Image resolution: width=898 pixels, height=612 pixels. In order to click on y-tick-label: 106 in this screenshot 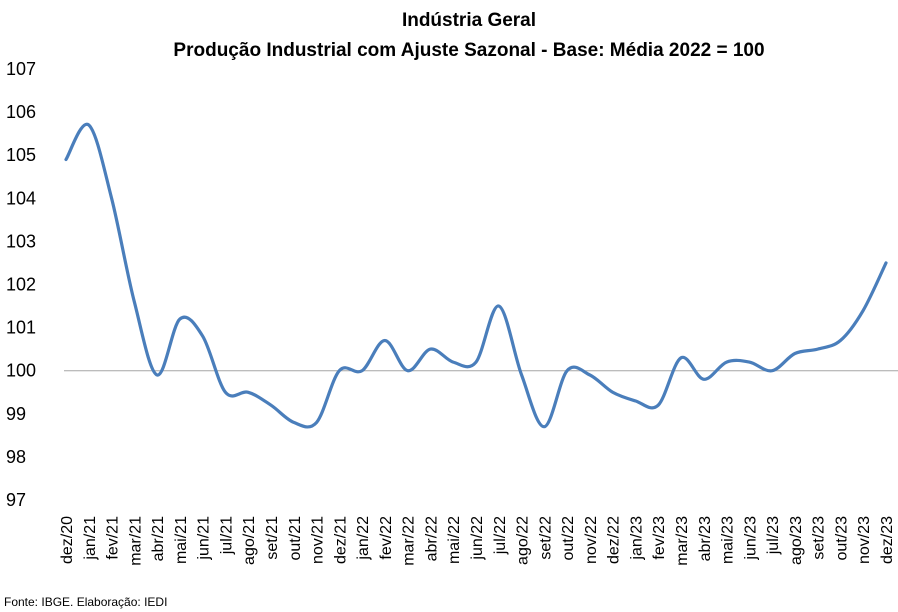, I will do `click(21, 112)`.